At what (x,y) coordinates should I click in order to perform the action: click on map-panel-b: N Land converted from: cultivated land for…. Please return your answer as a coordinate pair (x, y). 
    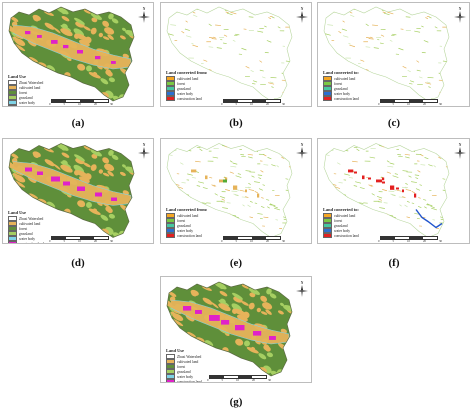
    Looking at the image, I should click on (236, 54).